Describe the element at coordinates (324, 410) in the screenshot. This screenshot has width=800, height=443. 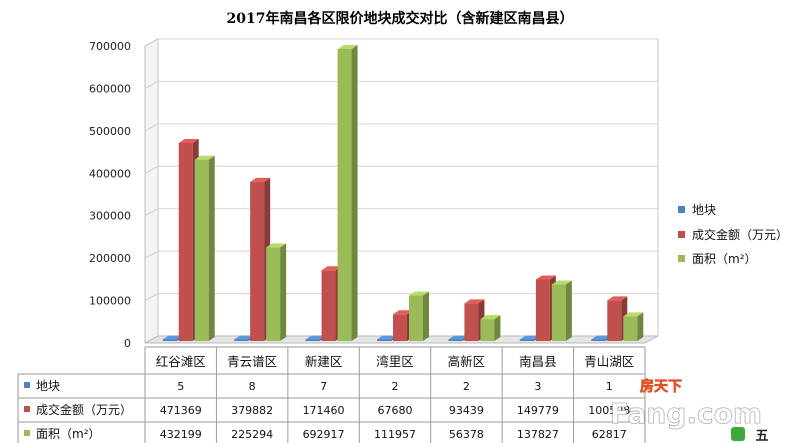
I see `data-label: 171460` at that location.